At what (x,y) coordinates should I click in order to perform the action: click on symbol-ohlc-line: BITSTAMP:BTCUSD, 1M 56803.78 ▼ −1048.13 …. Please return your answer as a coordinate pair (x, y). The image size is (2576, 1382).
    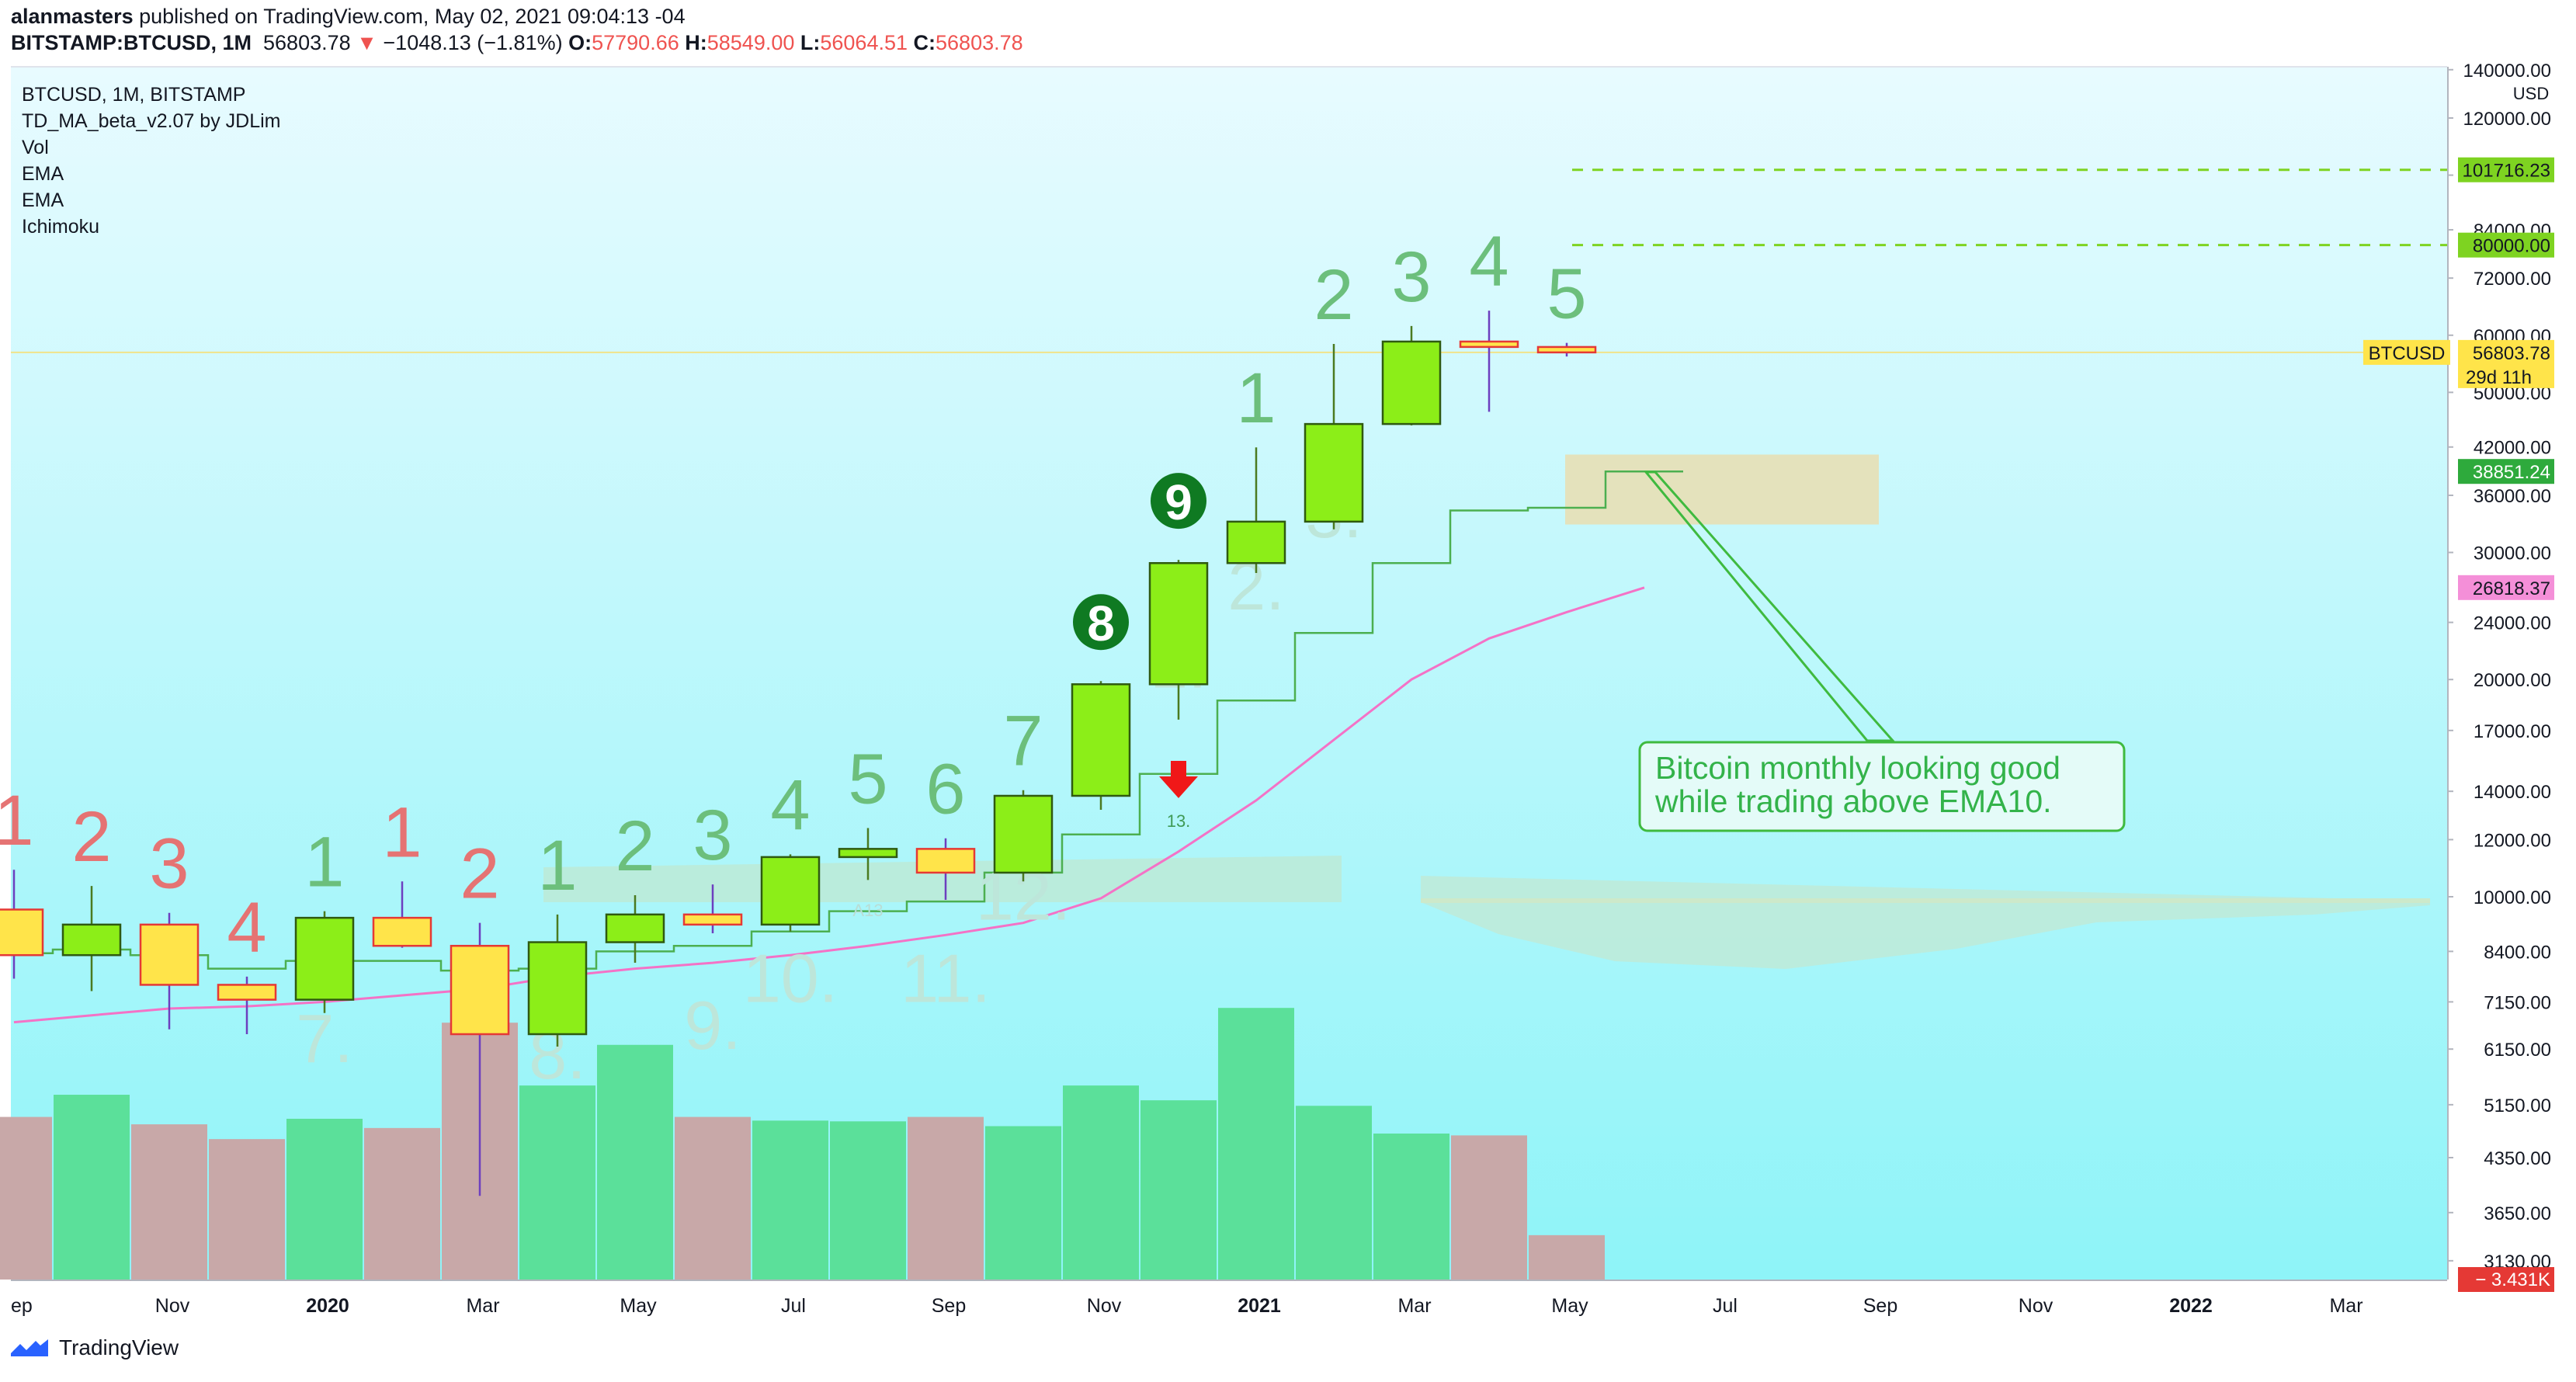
    Looking at the image, I should click on (517, 43).